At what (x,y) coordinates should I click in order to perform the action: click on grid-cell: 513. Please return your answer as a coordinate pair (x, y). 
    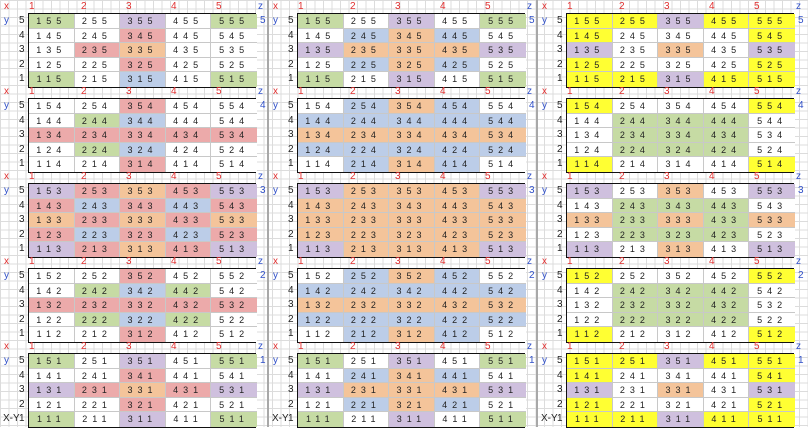
    Looking at the image, I should click on (772, 249).